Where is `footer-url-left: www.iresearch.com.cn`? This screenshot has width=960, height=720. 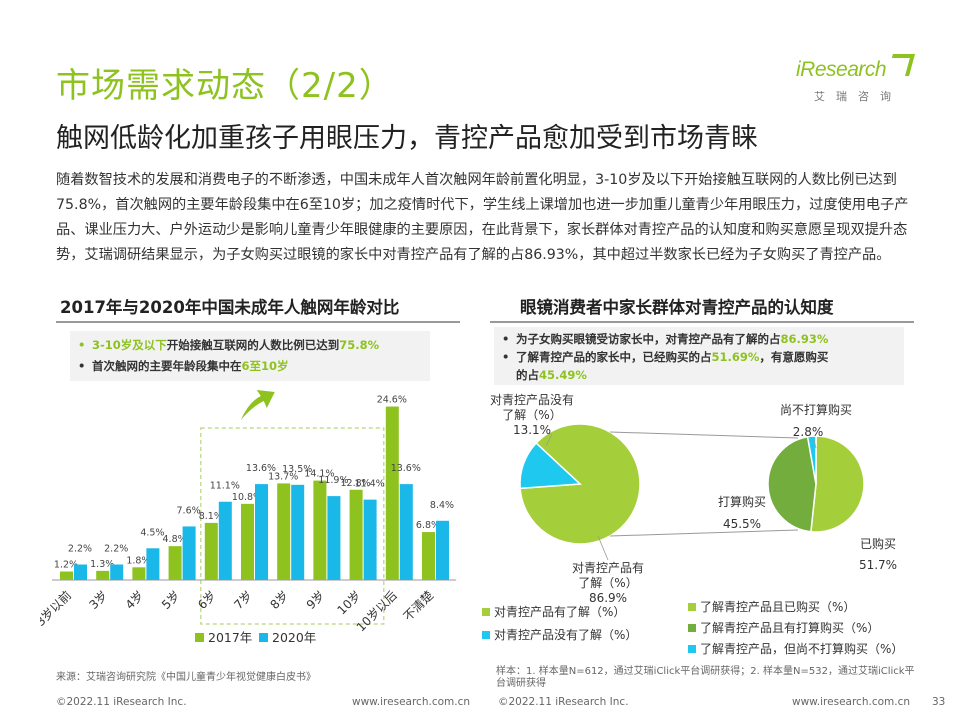 footer-url-left: www.iresearch.com.cn is located at coordinates (411, 702).